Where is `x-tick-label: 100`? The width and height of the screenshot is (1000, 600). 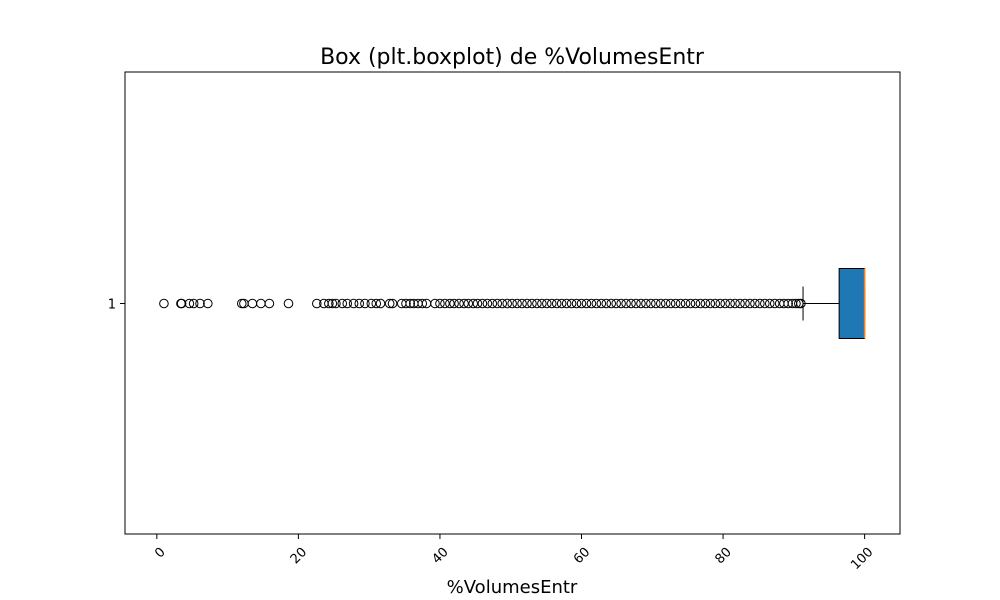
x-tick-label: 100 is located at coordinates (862, 559).